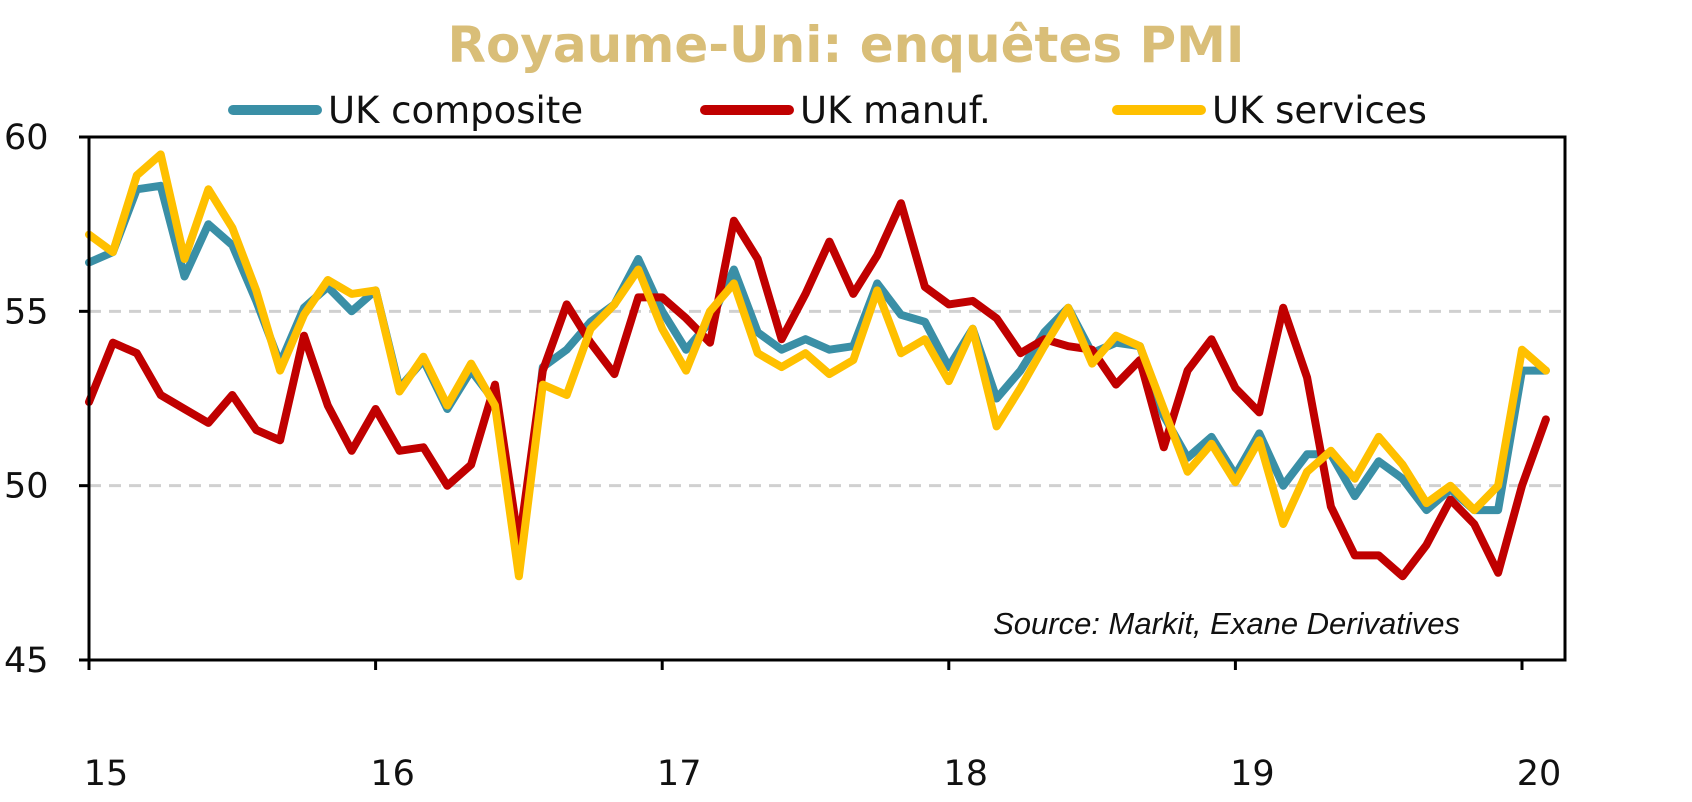  I want to click on legend-swatch-uk-manuf, so click(747, 110).